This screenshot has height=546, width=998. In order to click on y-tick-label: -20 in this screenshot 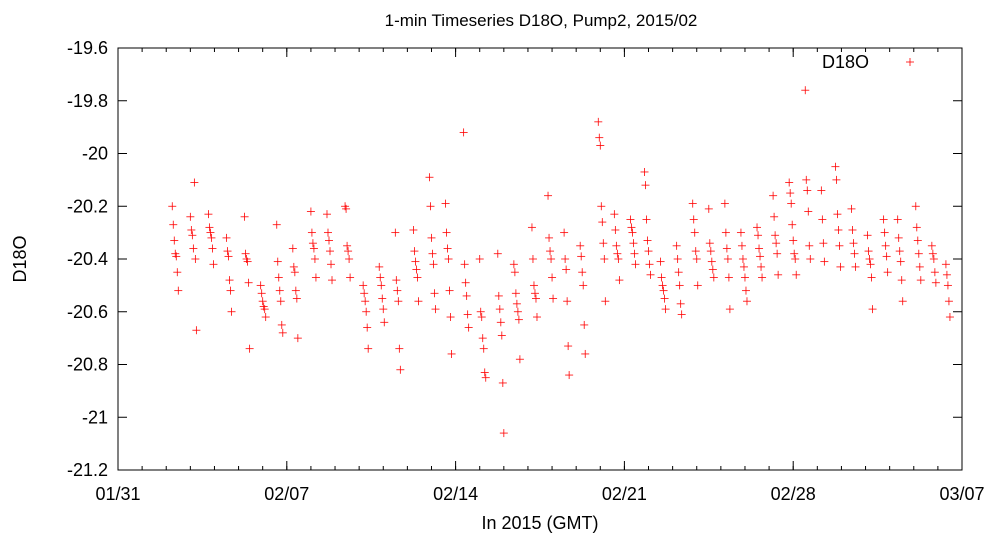, I will do `click(95, 154)`.